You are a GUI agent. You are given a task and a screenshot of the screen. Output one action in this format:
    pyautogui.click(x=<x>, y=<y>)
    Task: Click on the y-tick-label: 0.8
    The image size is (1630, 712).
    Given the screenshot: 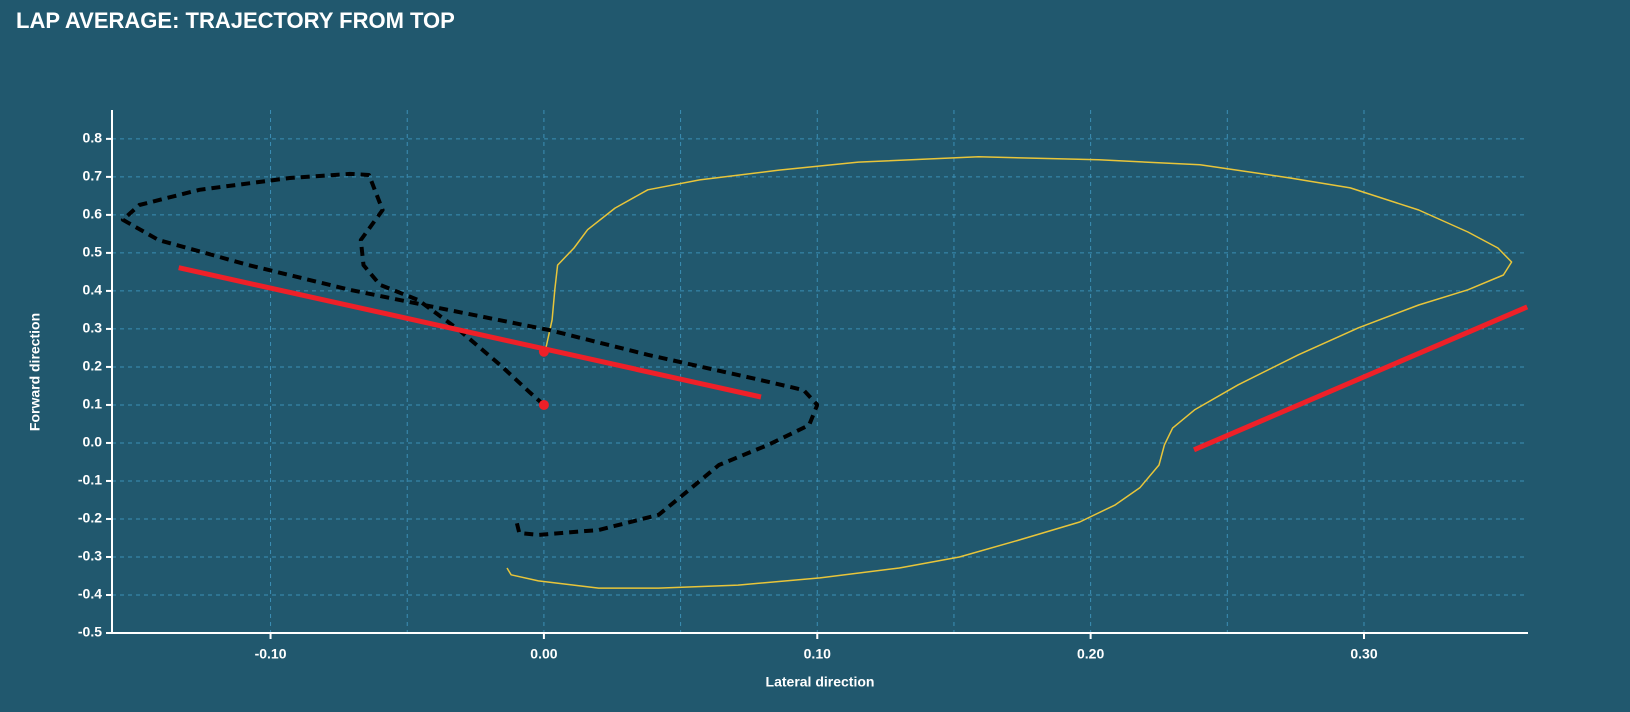 What is the action you would take?
    pyautogui.click(x=93, y=138)
    